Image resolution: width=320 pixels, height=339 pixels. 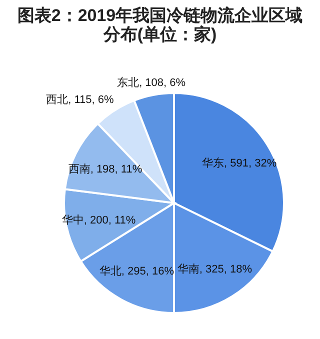 What do you see at coordinates (213, 163) in the screenshot?
I see `slice-label: 华东` at bounding box center [213, 163].